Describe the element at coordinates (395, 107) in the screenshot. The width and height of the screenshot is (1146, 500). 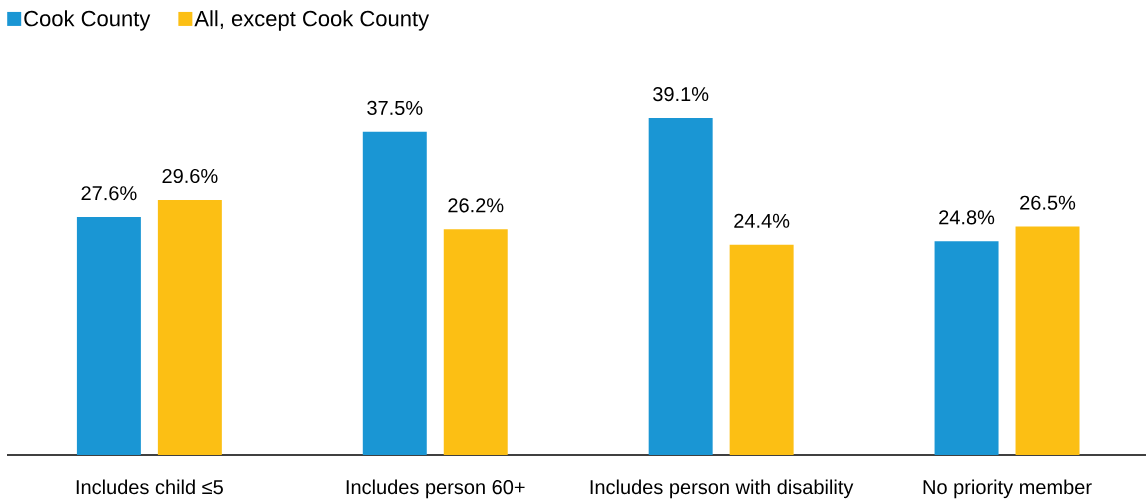
I see `data-label: 37.5%` at that location.